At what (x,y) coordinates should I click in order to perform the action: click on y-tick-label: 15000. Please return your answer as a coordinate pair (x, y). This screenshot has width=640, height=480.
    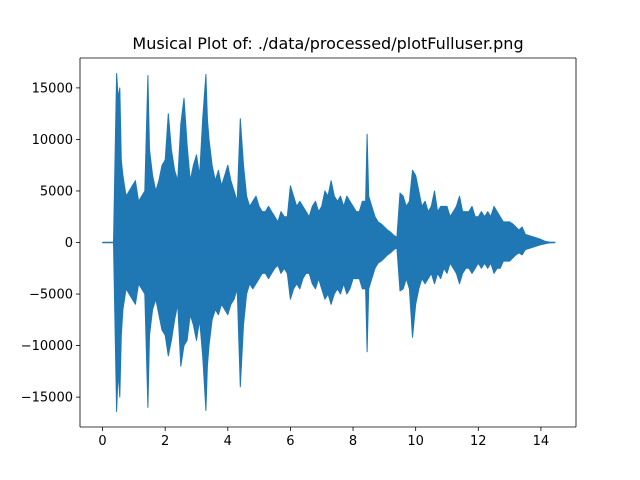
    Looking at the image, I should click on (52, 88).